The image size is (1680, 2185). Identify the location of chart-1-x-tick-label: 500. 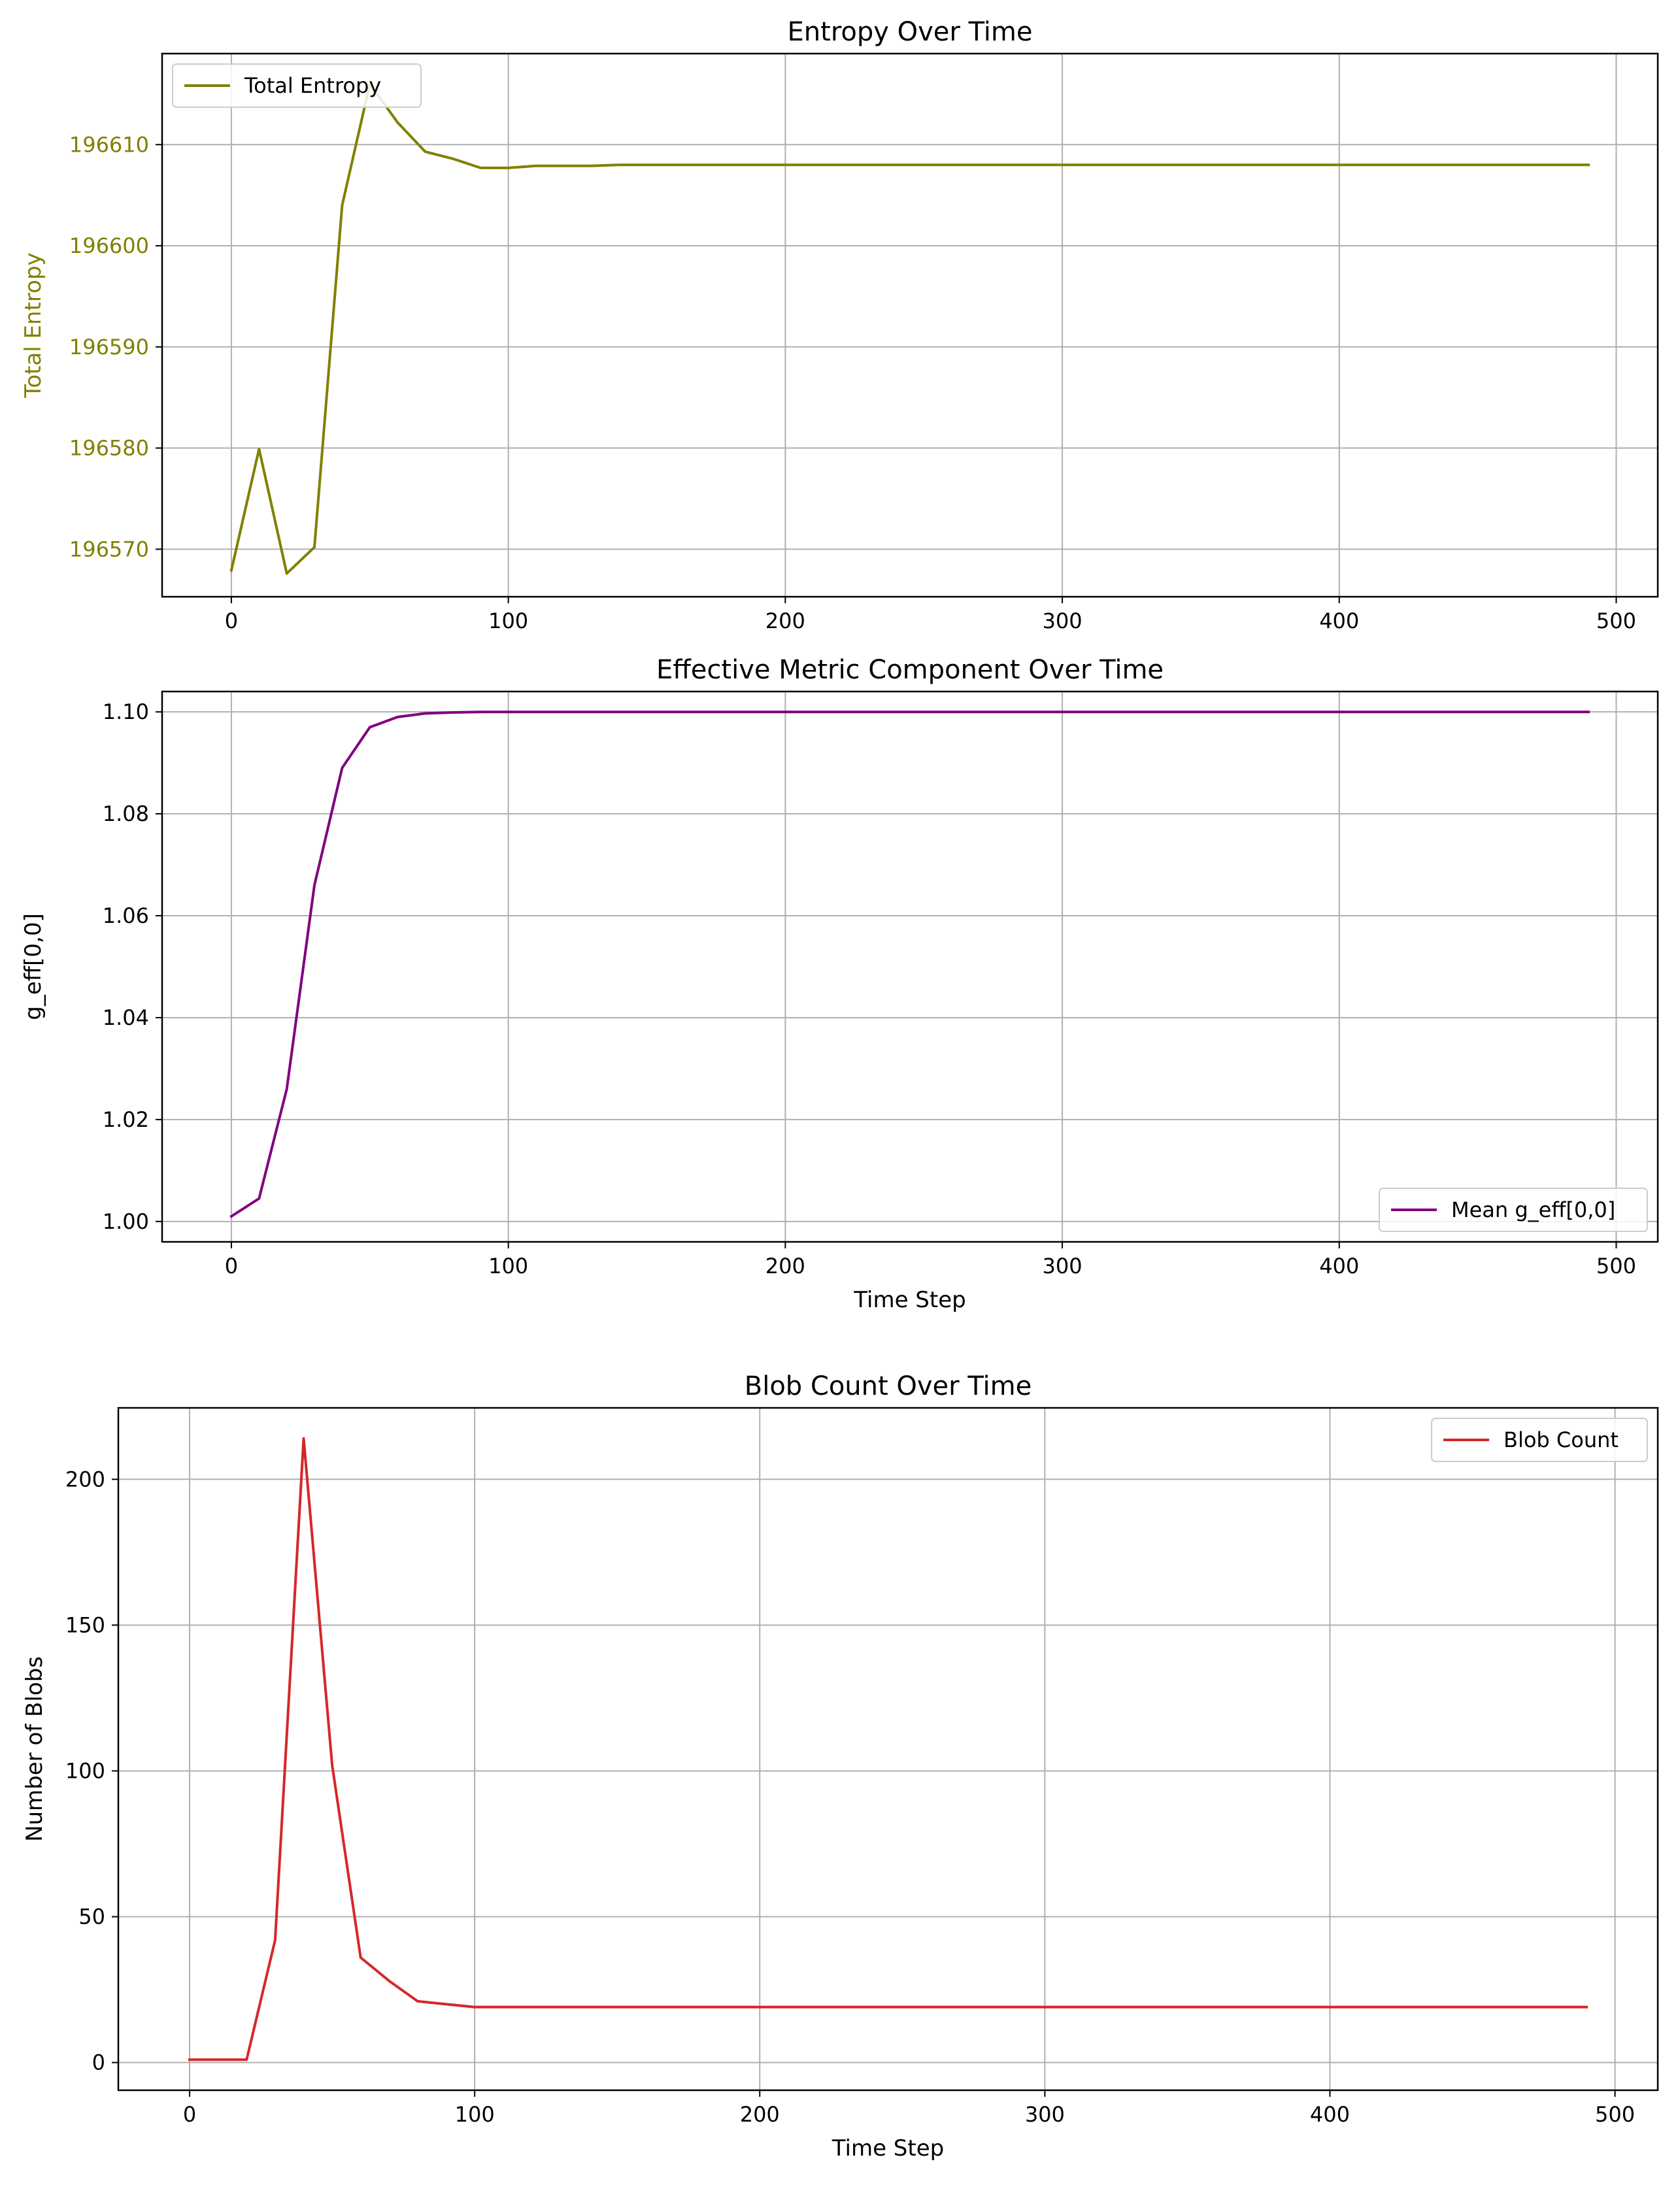
(1616, 621).